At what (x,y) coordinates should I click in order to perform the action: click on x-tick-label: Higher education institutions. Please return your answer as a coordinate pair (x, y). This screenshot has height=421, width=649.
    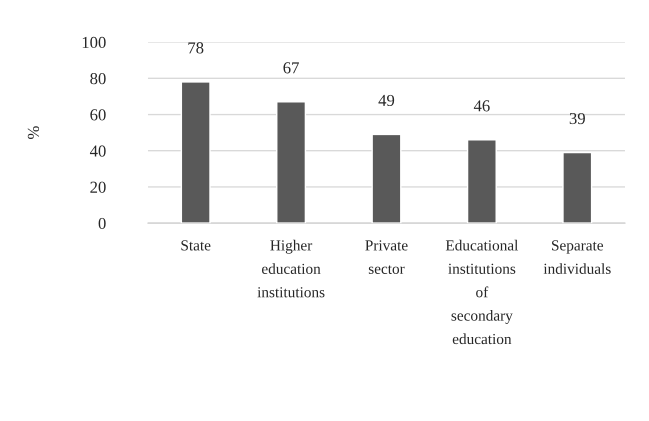
    Looking at the image, I should click on (290, 269).